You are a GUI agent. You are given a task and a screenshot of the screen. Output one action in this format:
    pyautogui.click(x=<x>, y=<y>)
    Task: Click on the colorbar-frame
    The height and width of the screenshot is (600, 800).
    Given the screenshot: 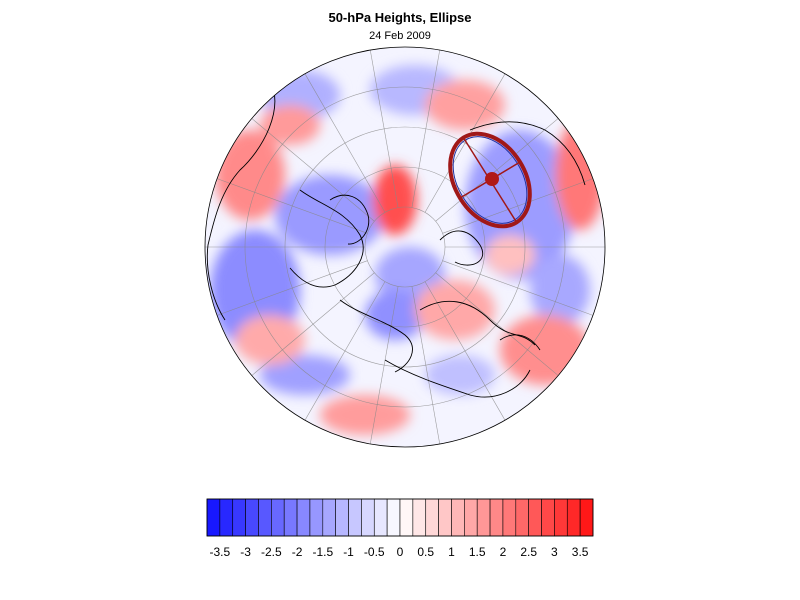 What is the action you would take?
    pyautogui.click(x=400, y=517)
    